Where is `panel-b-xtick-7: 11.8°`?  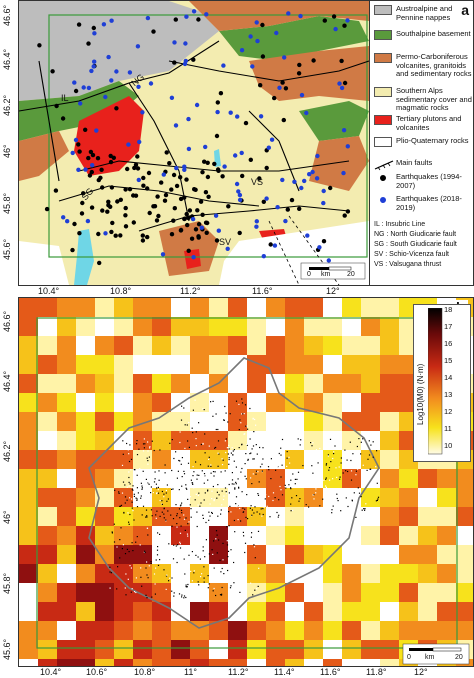
panel-b-xtick-7: 11.8° is located at coordinates (376, 672).